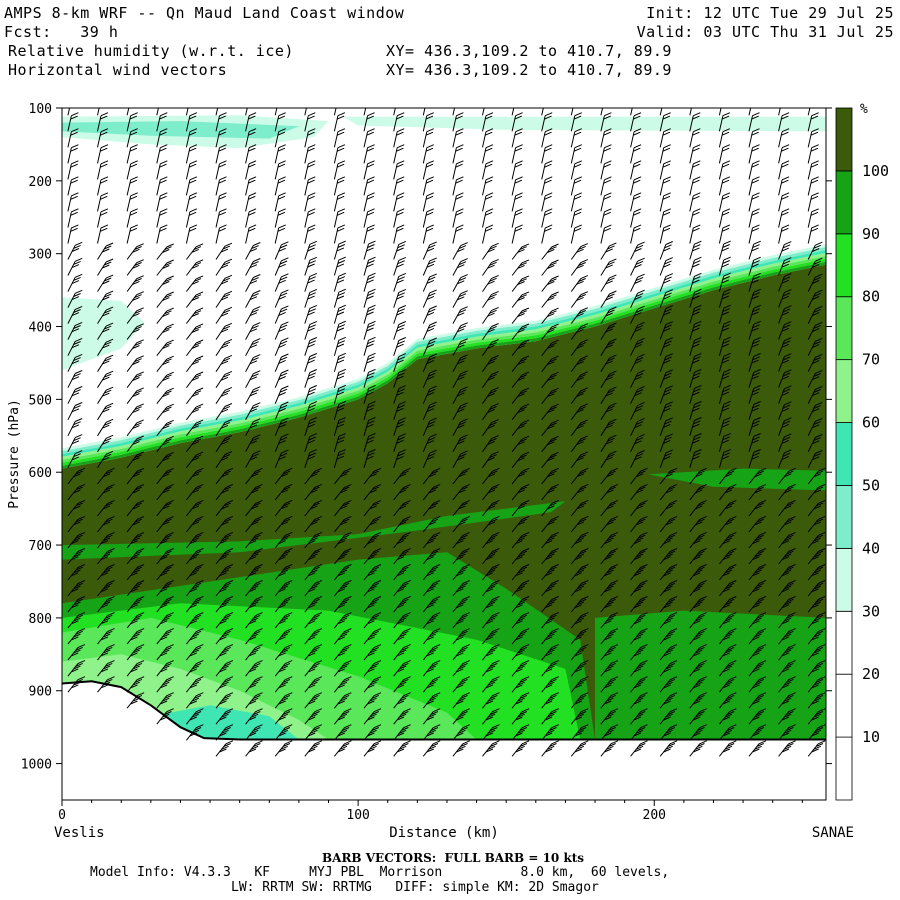  What do you see at coordinates (765, 32) in the screenshot?
I see `valid-time: Valid: 03 UTC Thu 31 Jul 25` at bounding box center [765, 32].